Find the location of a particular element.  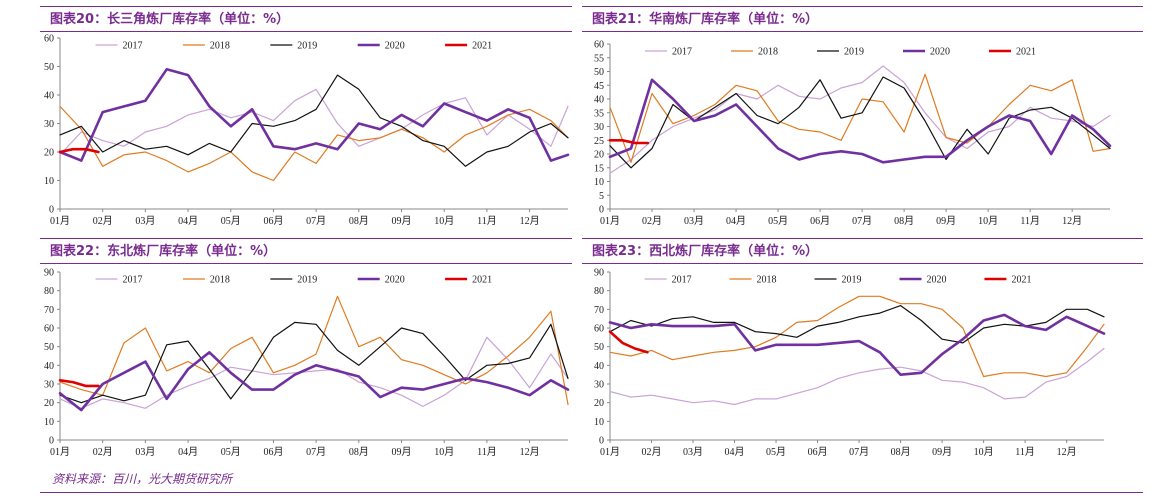

y-tick-label: 35 is located at coordinates (599, 113).